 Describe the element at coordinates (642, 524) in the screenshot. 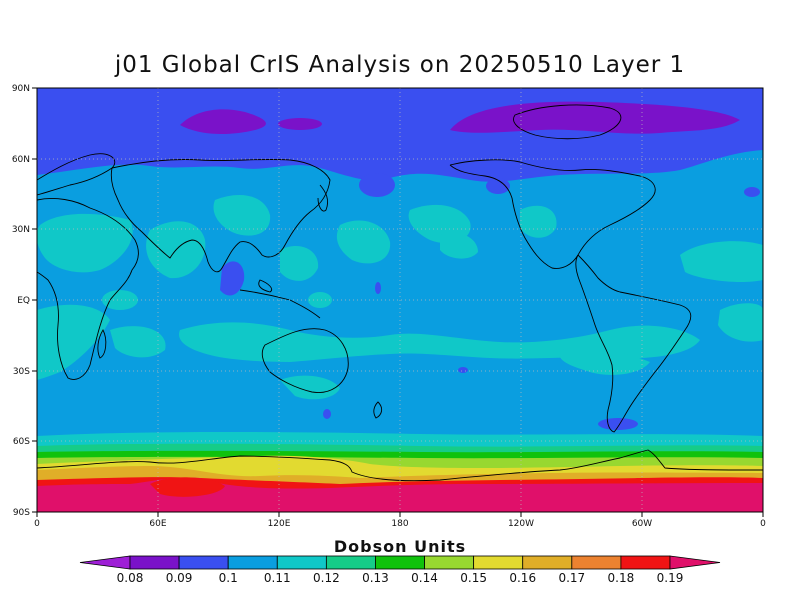

I see `x-tick-label: 60W` at that location.